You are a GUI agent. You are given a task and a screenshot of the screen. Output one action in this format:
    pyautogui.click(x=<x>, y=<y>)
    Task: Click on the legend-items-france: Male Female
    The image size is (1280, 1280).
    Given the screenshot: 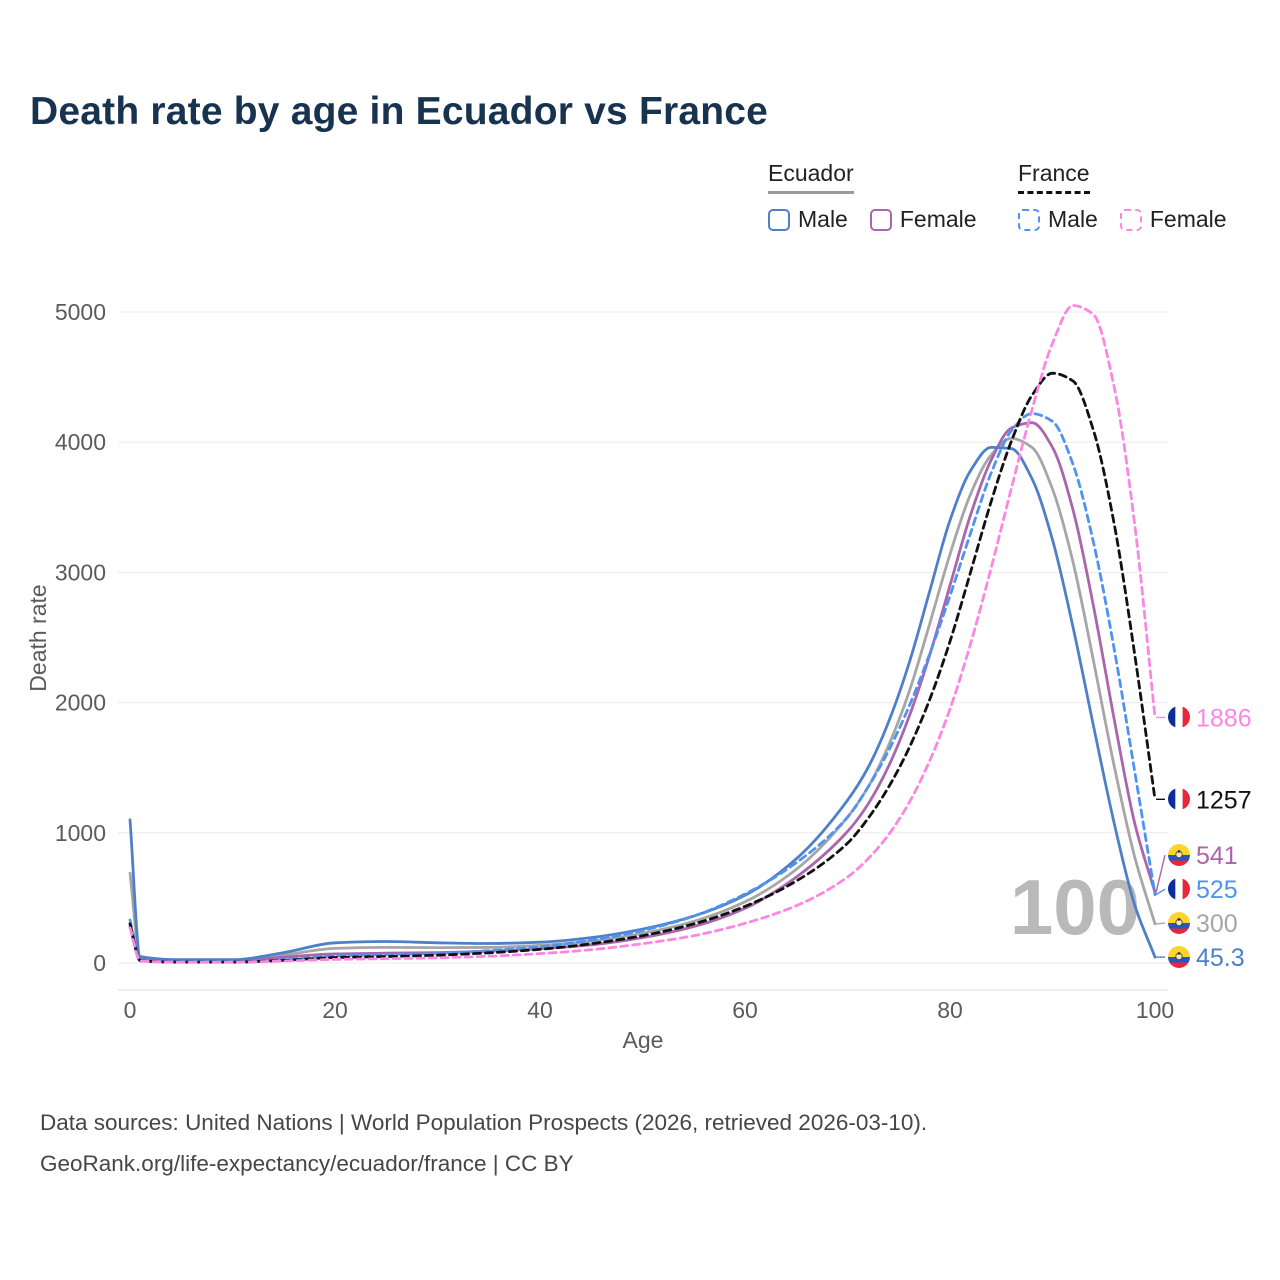 What is the action you would take?
    pyautogui.click(x=1122, y=219)
    